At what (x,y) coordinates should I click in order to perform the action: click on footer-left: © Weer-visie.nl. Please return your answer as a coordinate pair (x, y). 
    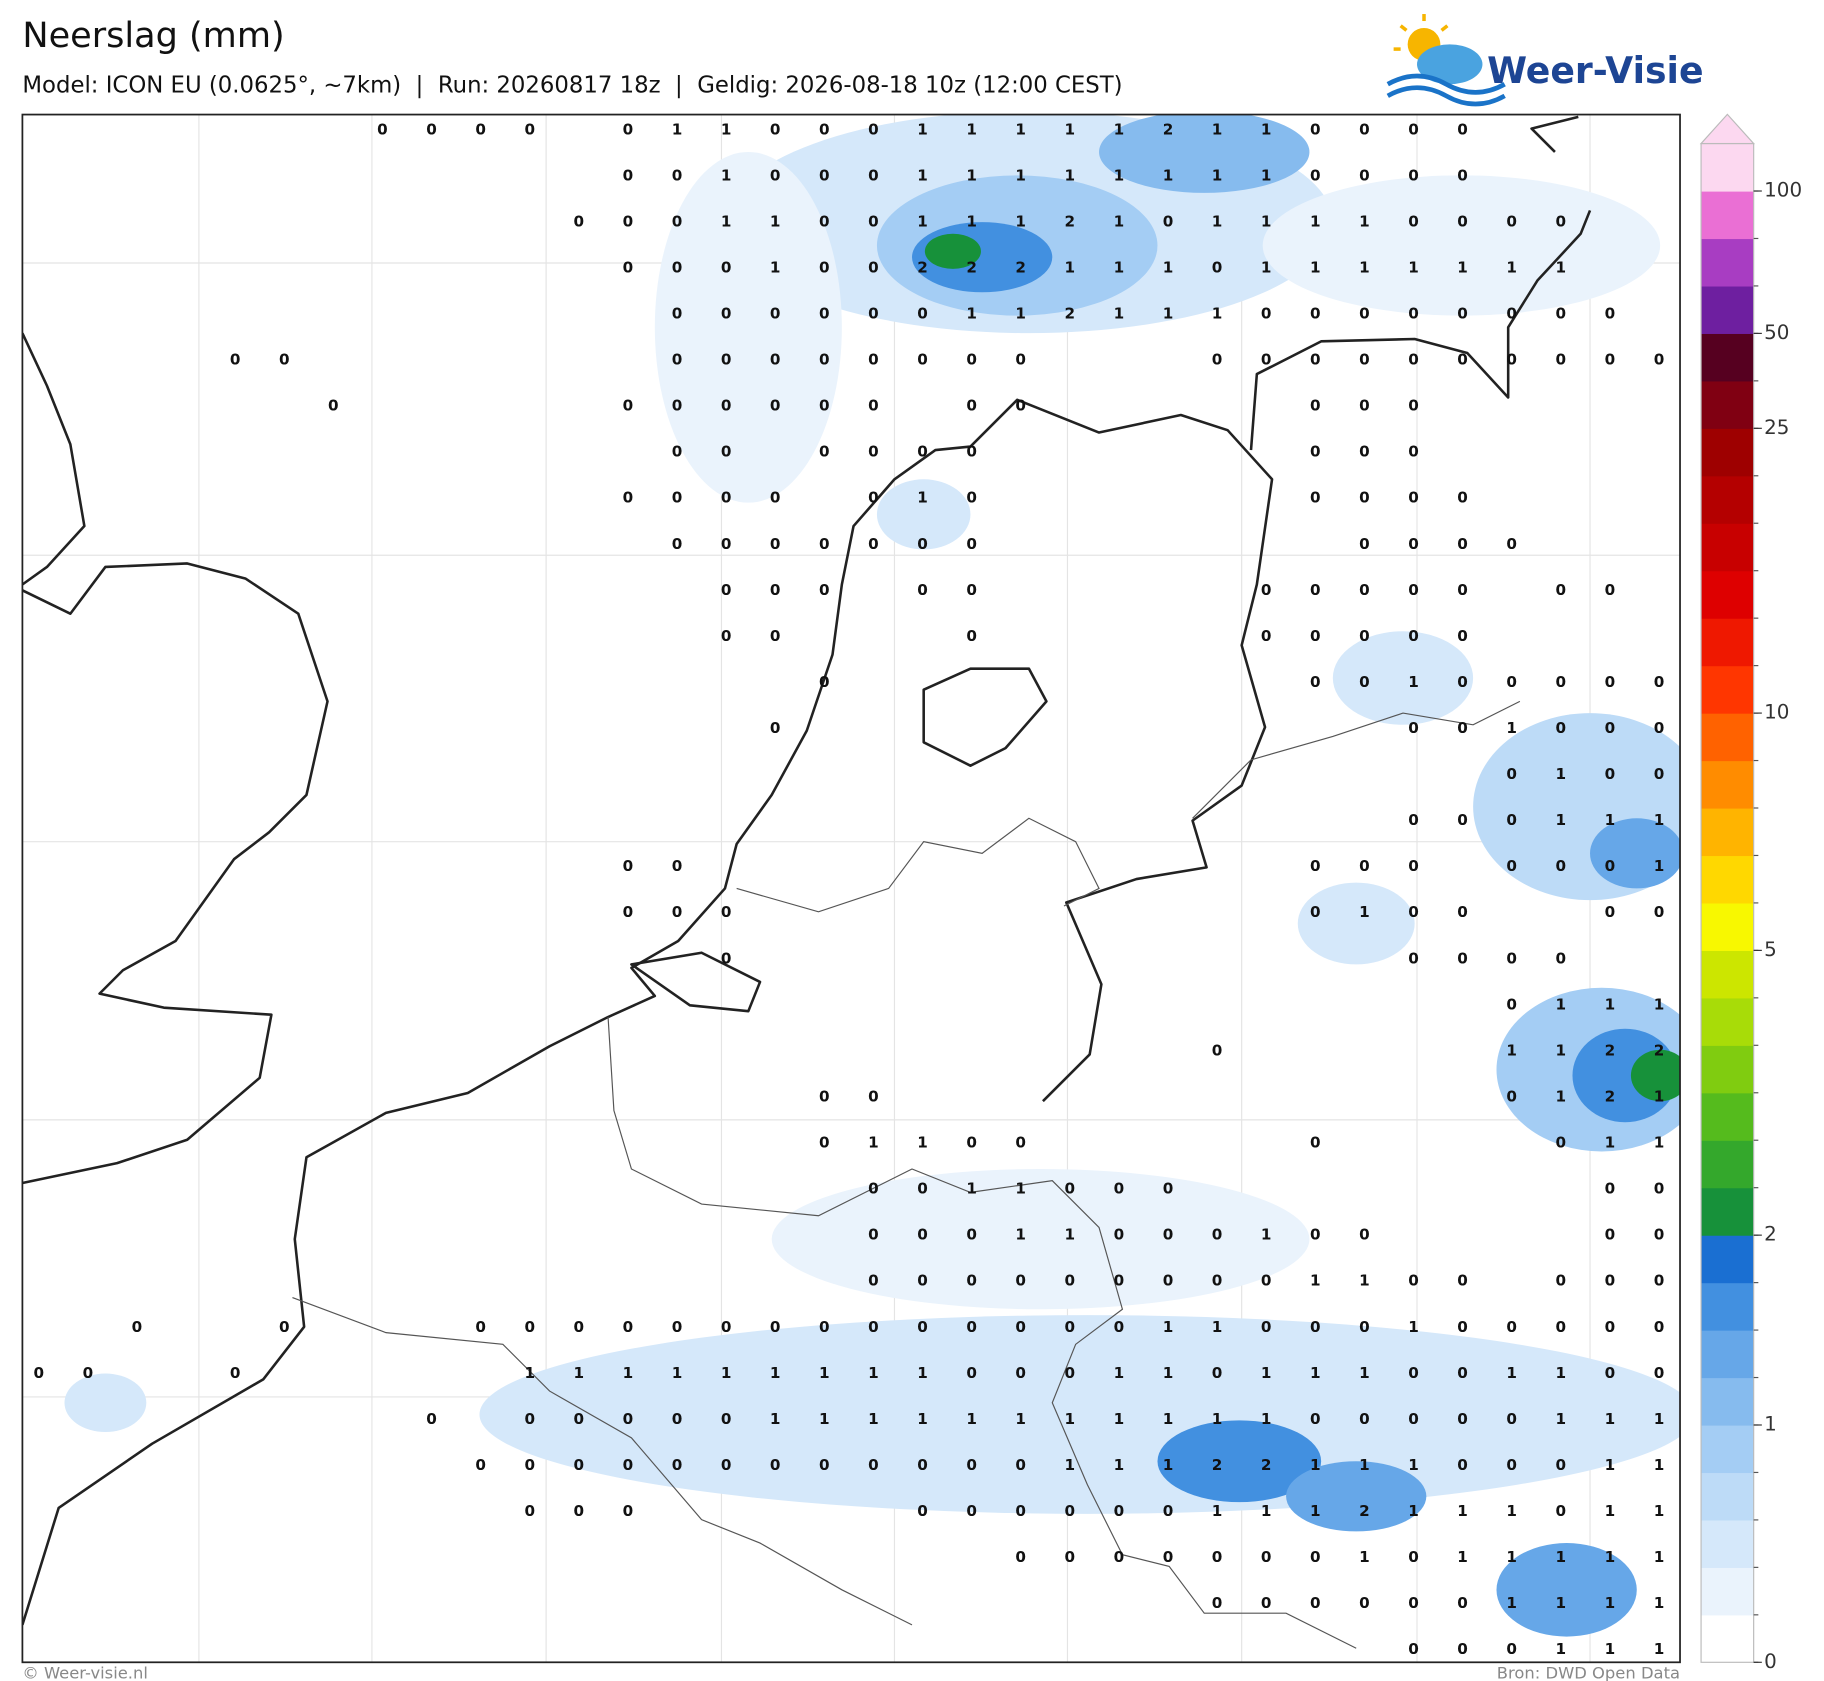
    Looking at the image, I should click on (85, 1672).